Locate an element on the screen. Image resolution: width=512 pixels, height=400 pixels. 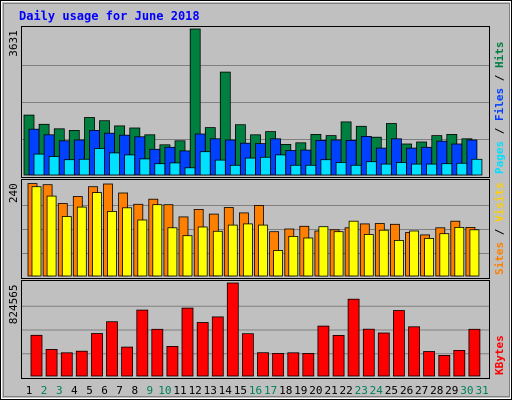
x-label-day-22: 22 is located at coordinates (345, 390).